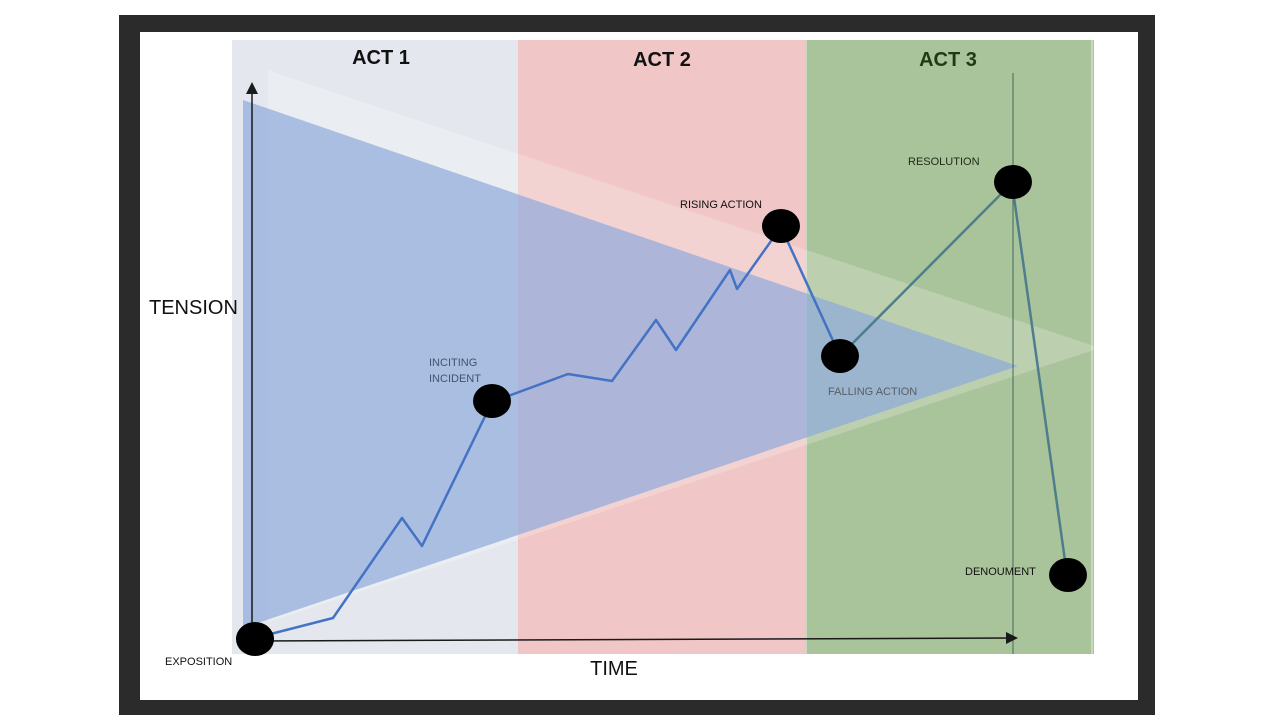 The width and height of the screenshot is (1280, 720). Describe the element at coordinates (840, 356) in the screenshot. I see `falling-action-marker` at that location.